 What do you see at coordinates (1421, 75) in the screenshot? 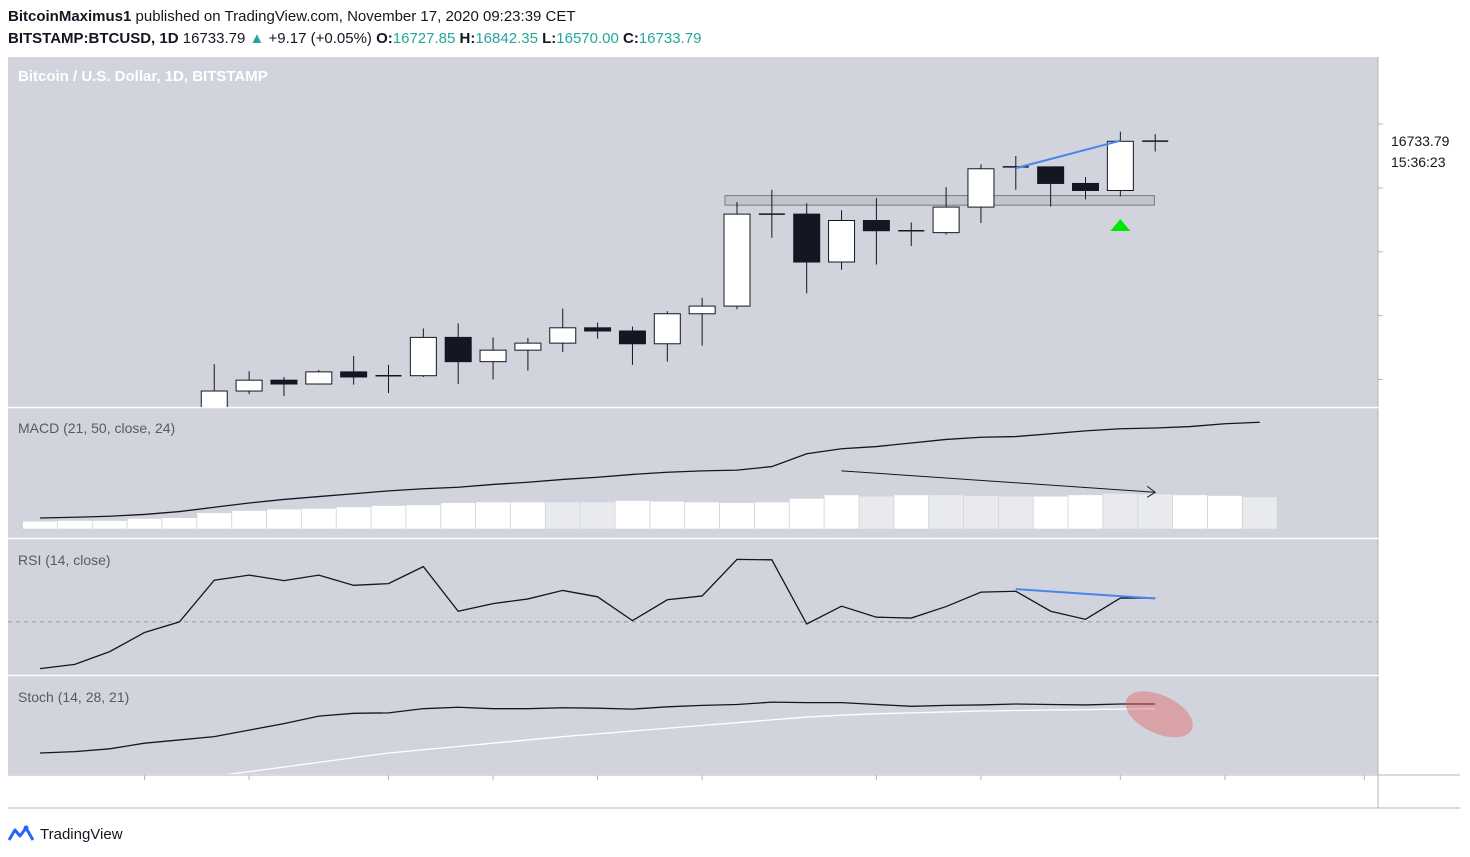
I see `currency-label: USD` at bounding box center [1421, 75].